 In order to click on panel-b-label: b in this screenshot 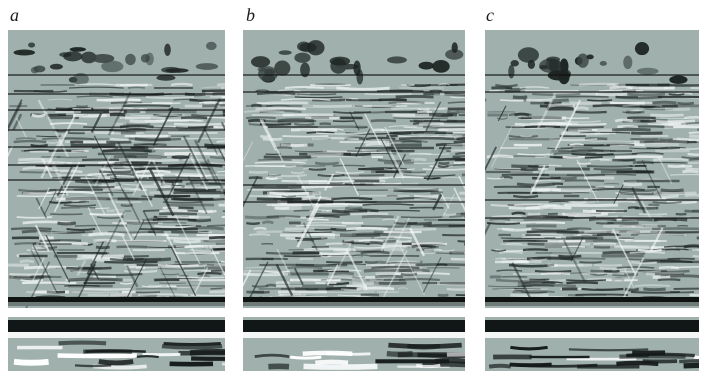, I will do `click(250, 15)`.